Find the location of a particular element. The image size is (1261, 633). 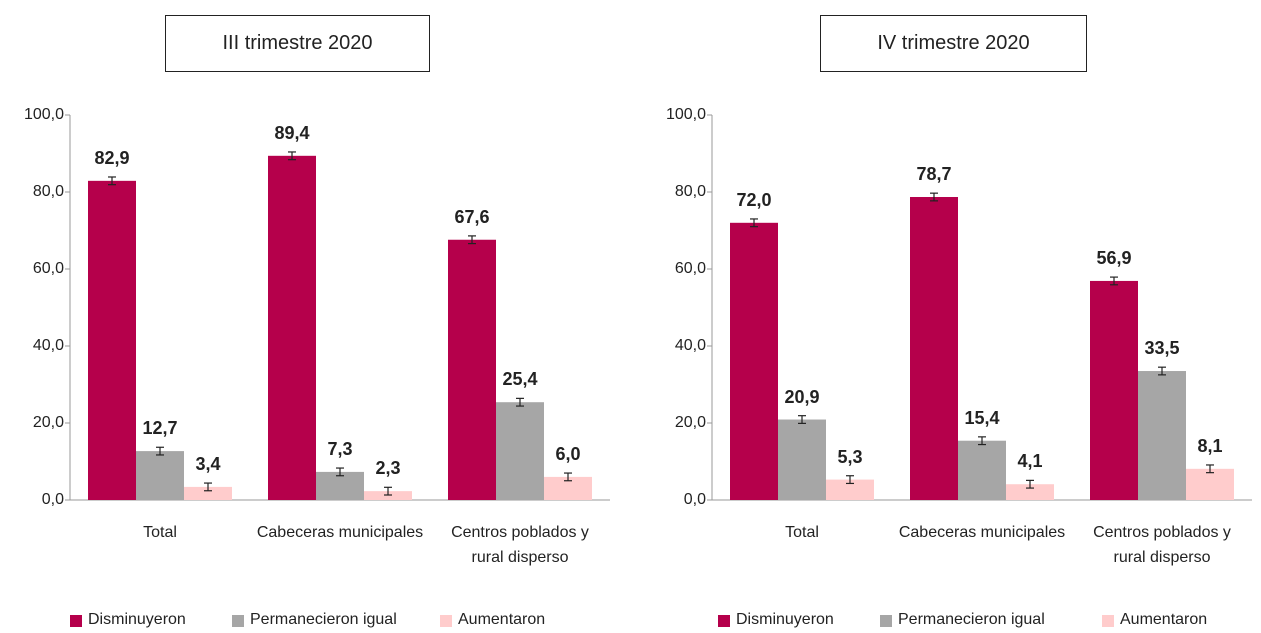

value-label: 3,4 is located at coordinates (208, 464).